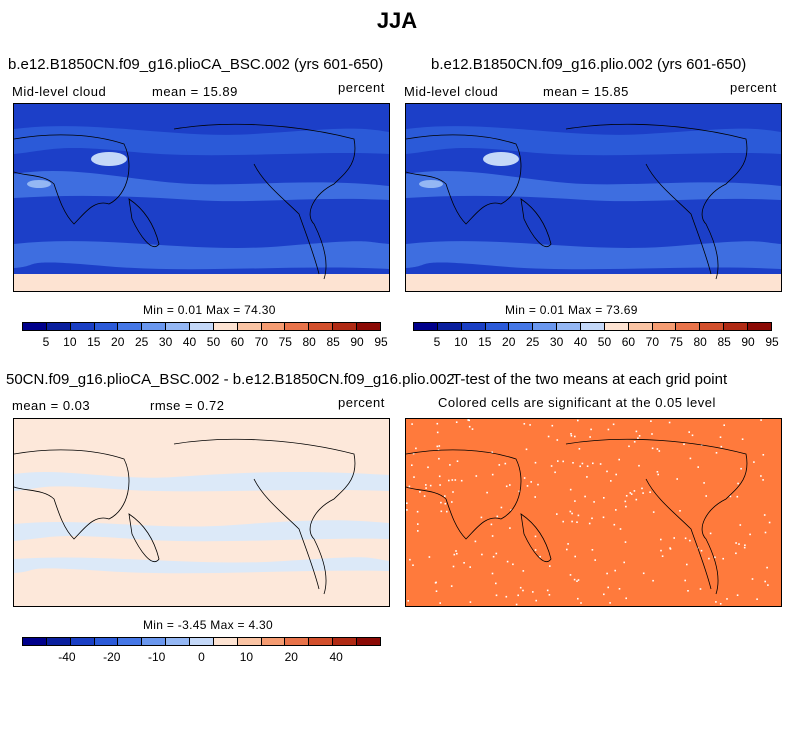  What do you see at coordinates (361, 87) in the screenshot?
I see `panel-1-units: percent` at bounding box center [361, 87].